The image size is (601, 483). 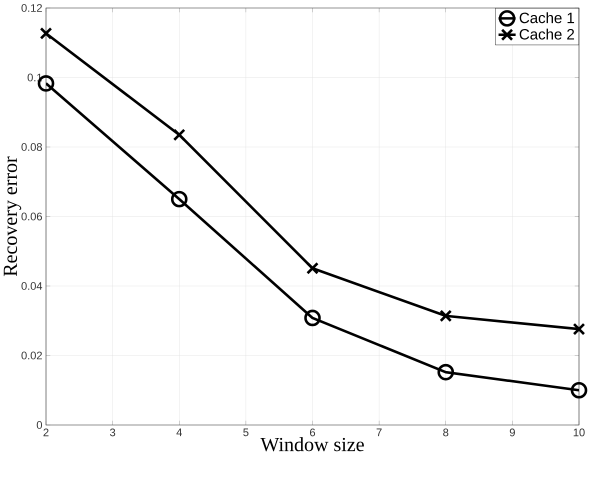 What do you see at coordinates (31, 8) in the screenshot?
I see `y-tick-label: 0.12` at bounding box center [31, 8].